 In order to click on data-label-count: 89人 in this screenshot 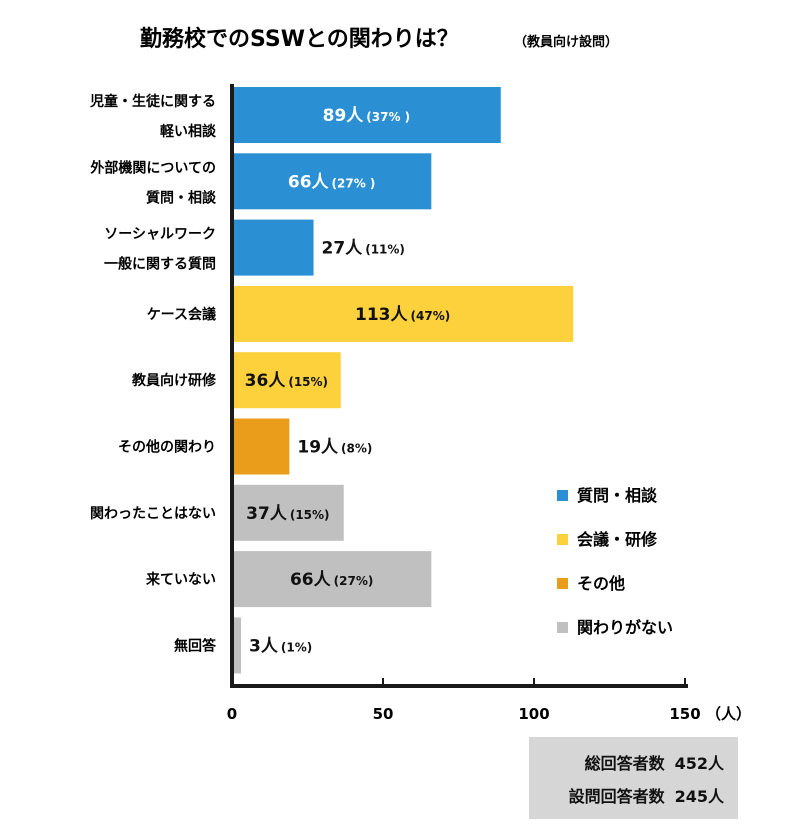, I will do `click(344, 116)`.